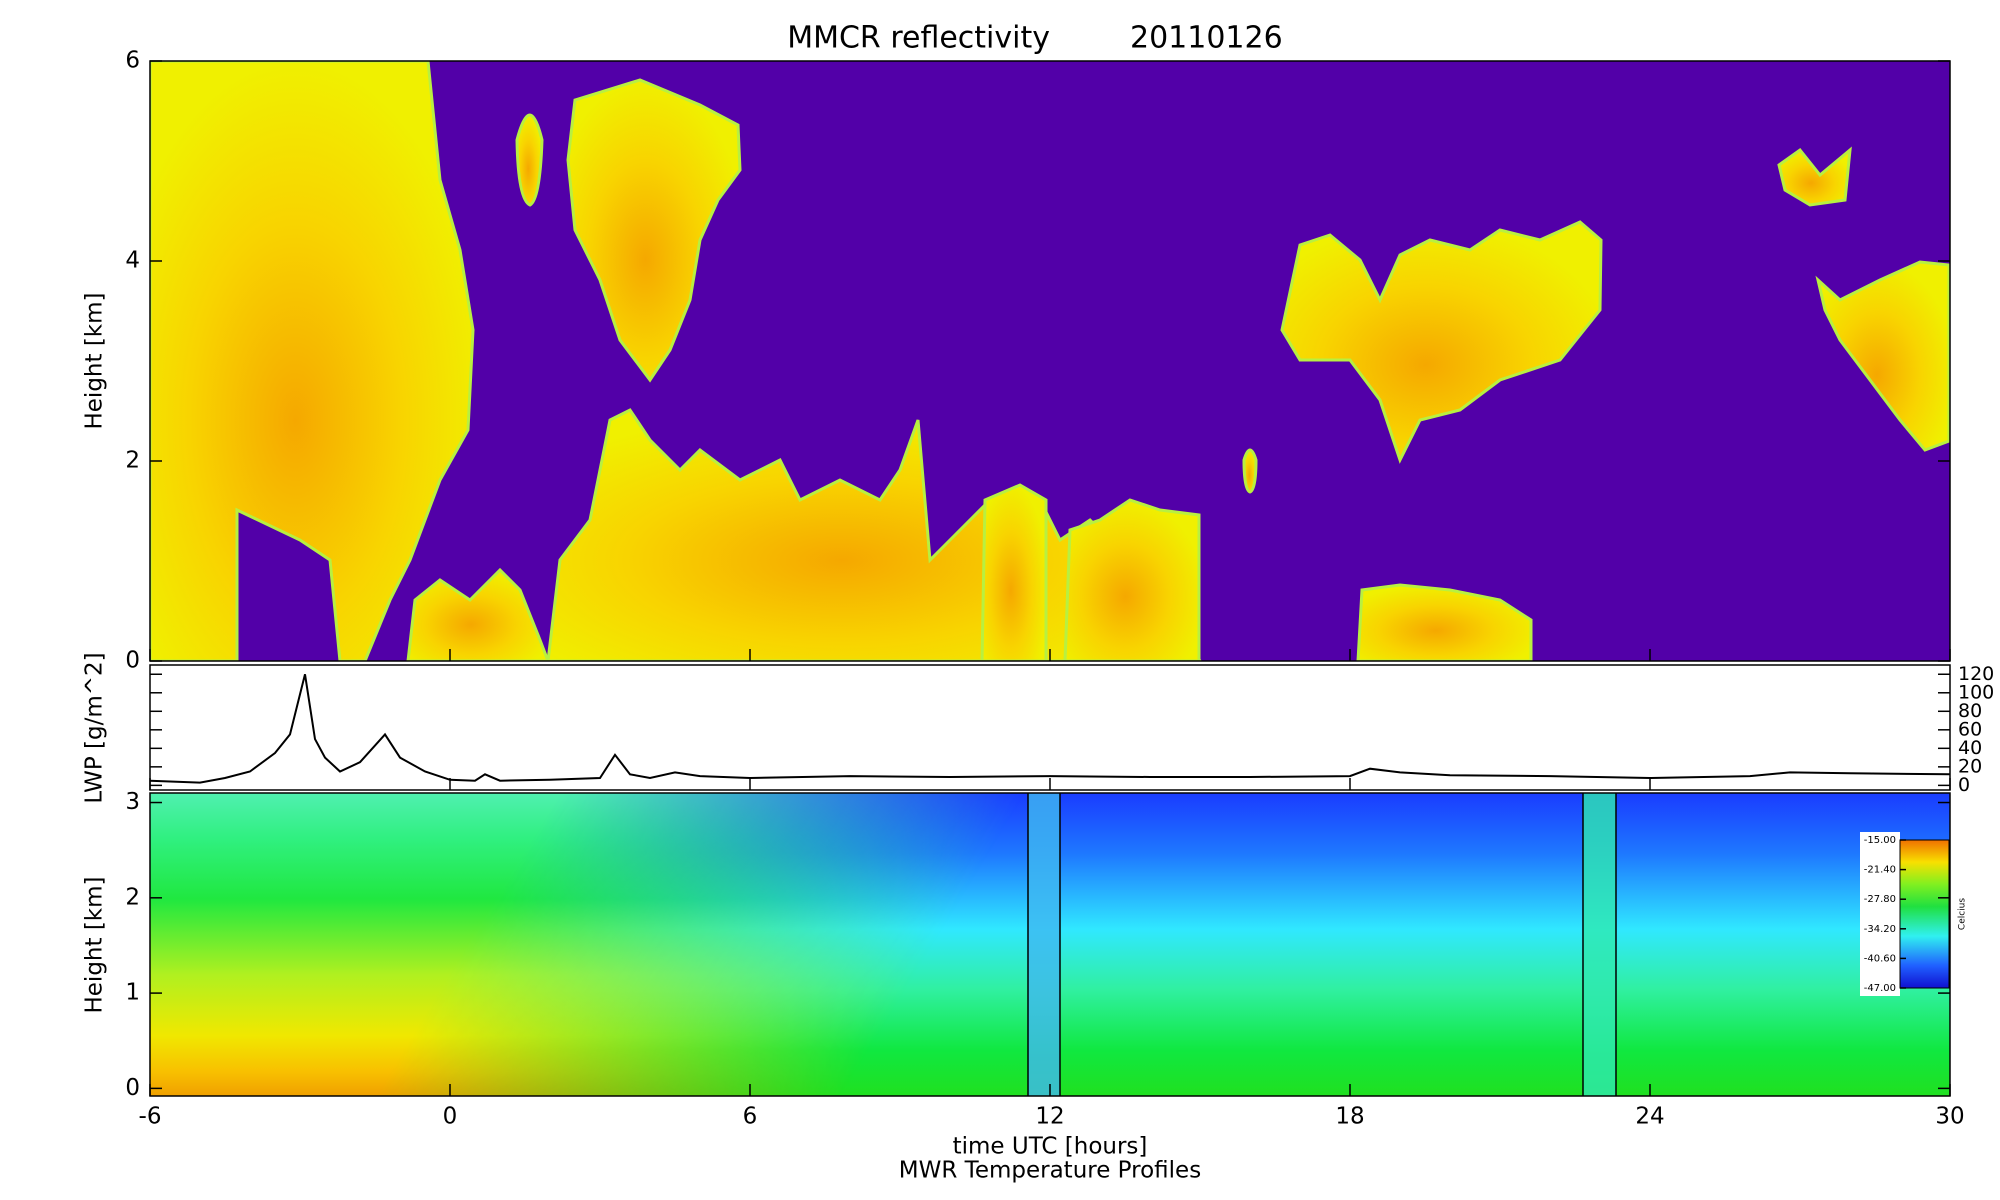  I want to click on x-tick-label: 24, so click(1649, 1117).